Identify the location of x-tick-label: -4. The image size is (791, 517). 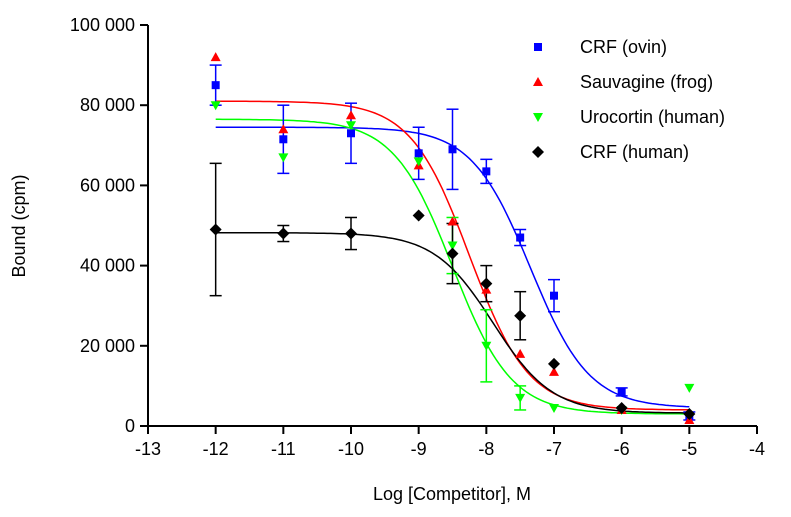
(757, 449).